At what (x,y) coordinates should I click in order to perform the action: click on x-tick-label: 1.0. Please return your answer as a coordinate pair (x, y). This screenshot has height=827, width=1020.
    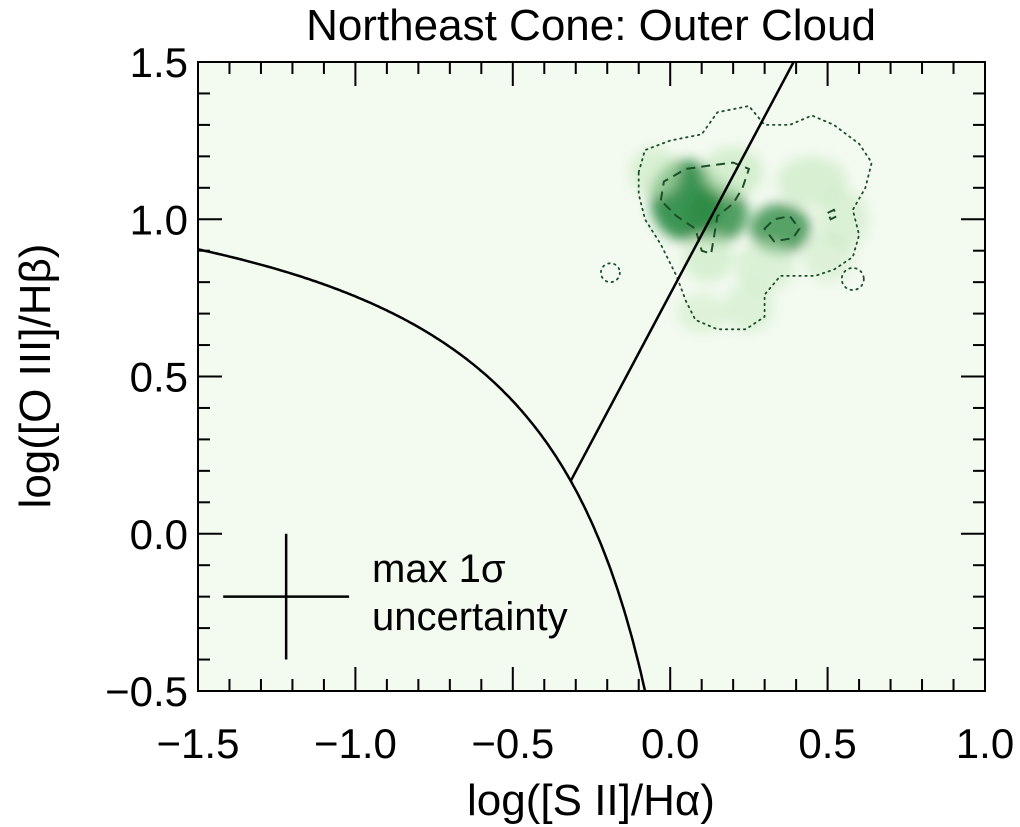
    Looking at the image, I should click on (985, 743).